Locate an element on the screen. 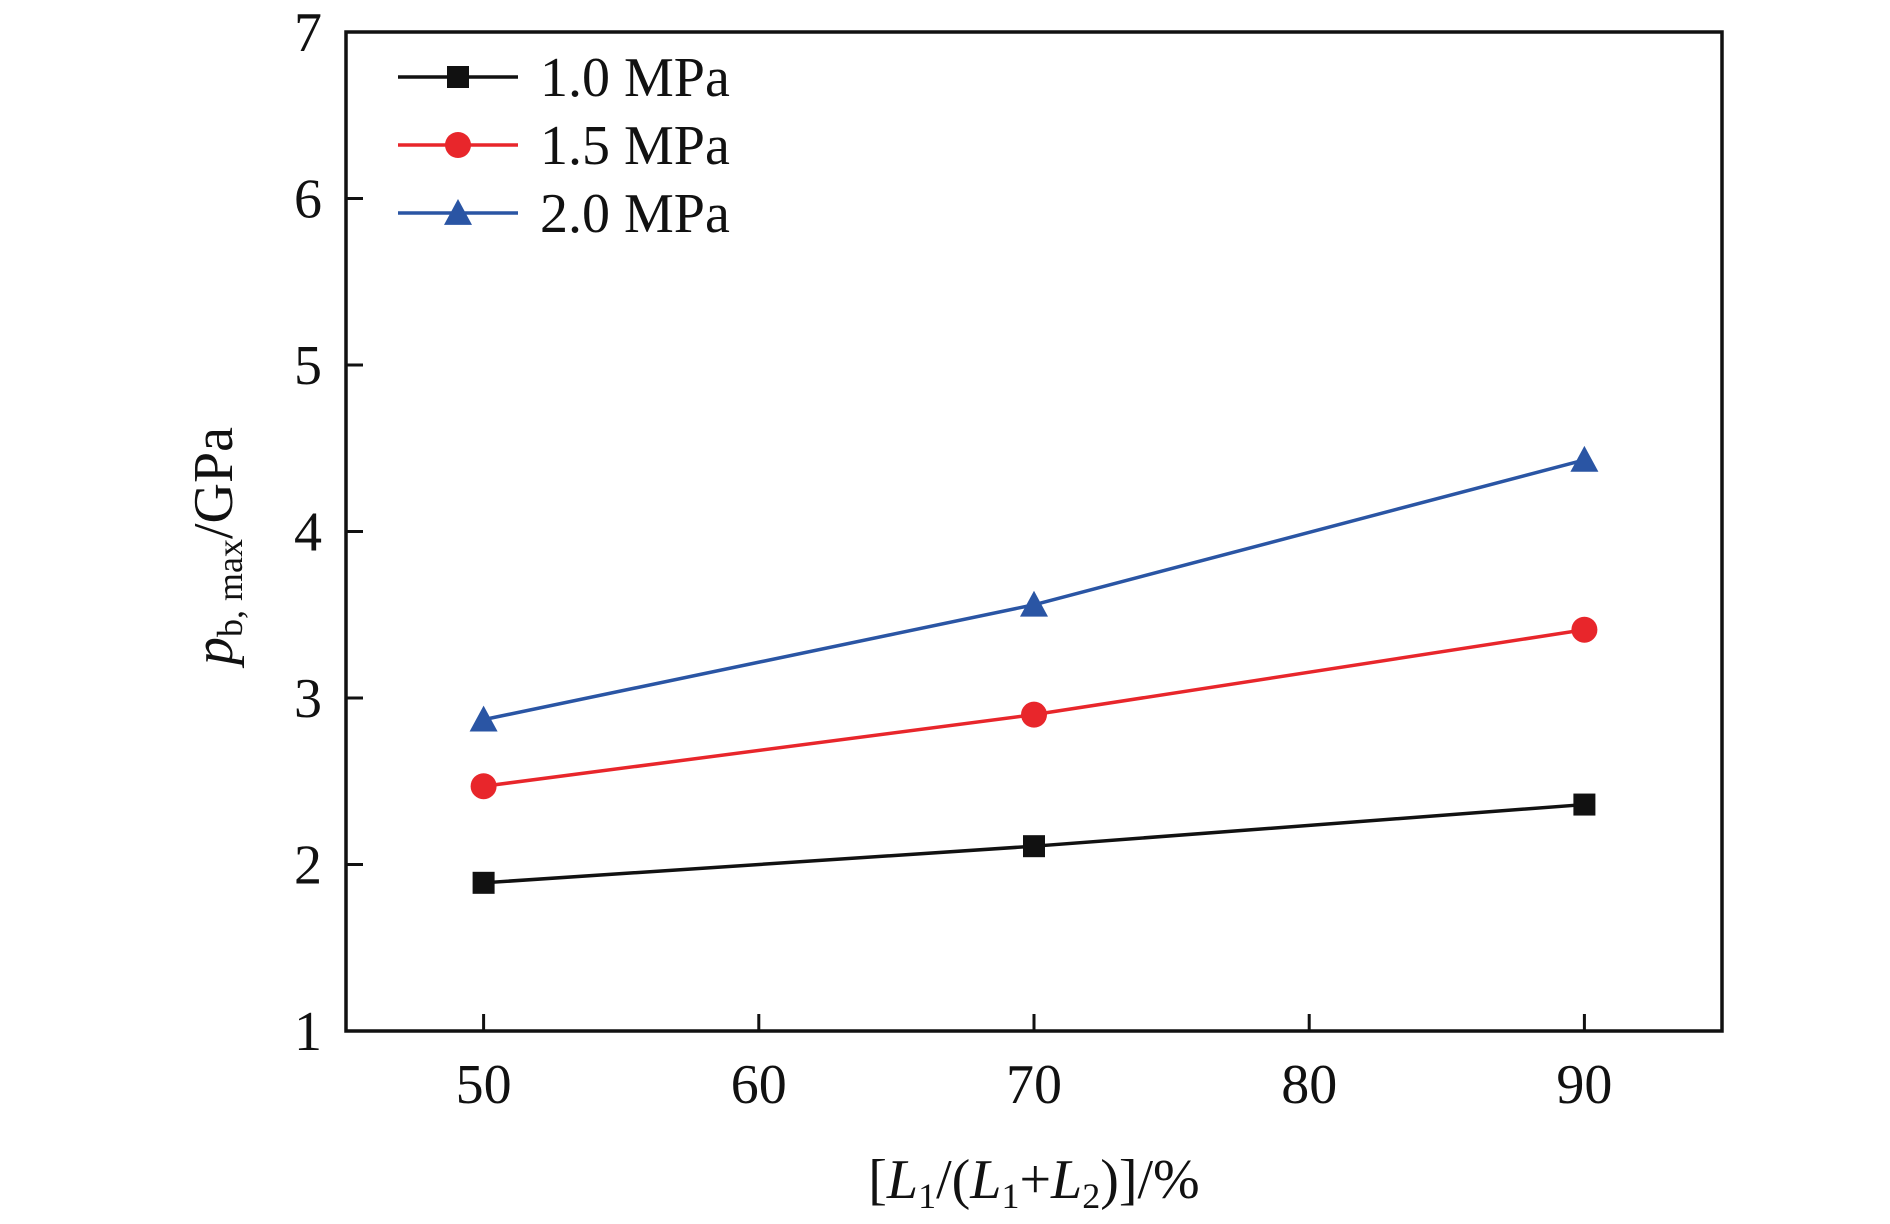 The image size is (1890, 1224). y-tick-label: 1 is located at coordinates (308, 1032).